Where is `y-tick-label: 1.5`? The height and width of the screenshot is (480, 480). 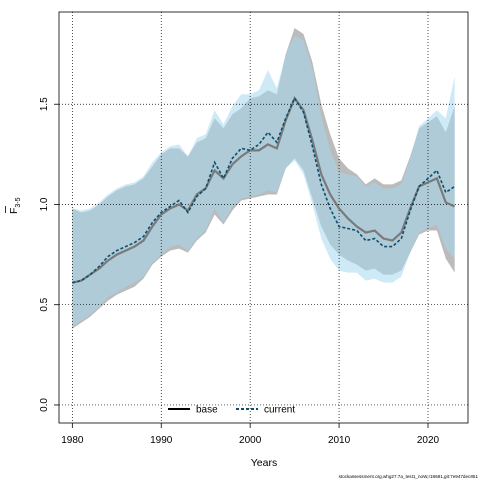 y-tick-label: 1.5 is located at coordinates (44, 104).